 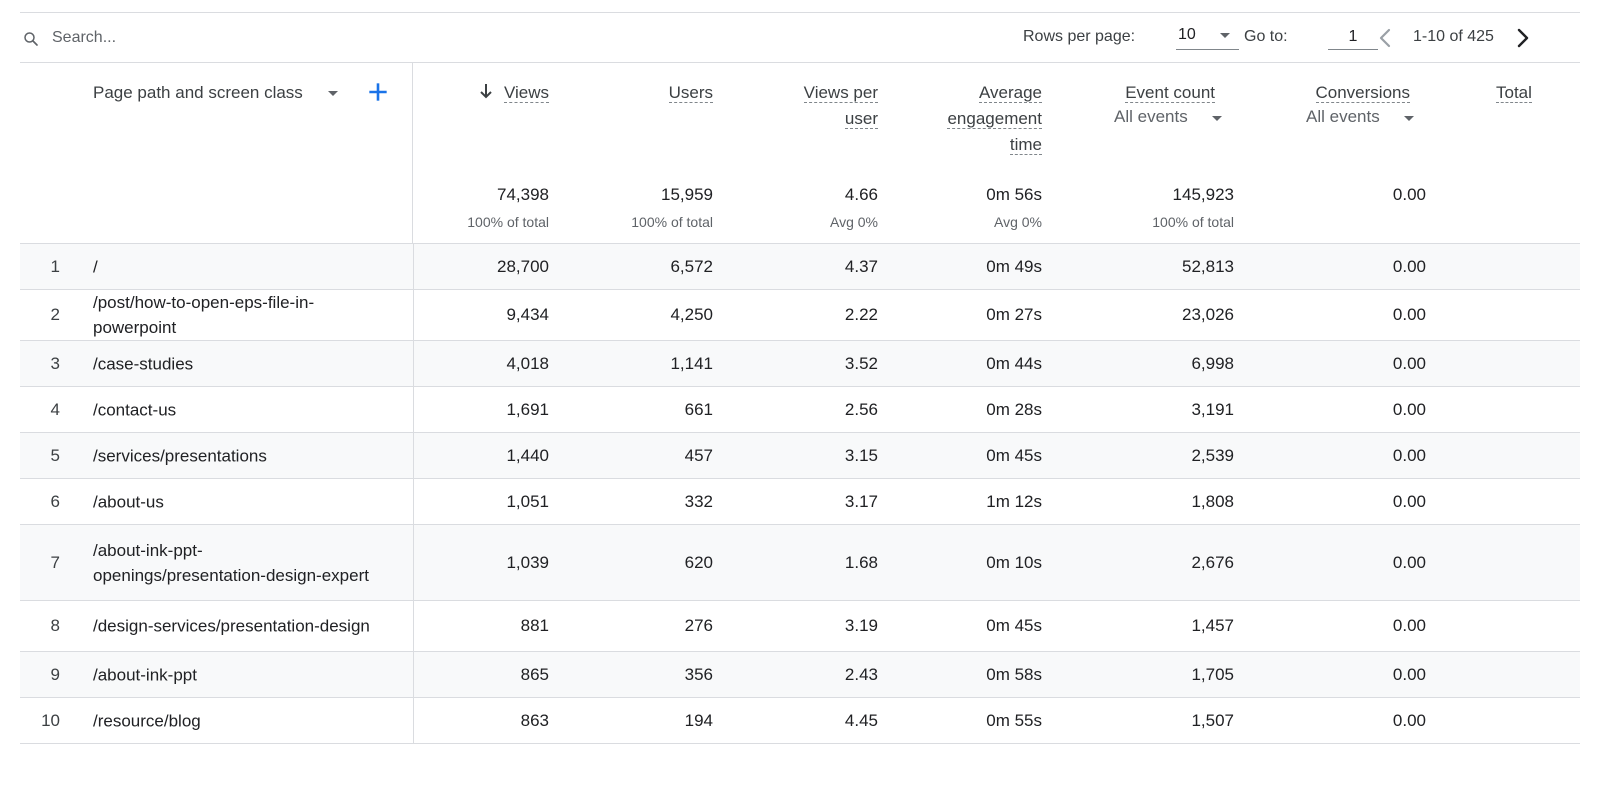 What do you see at coordinates (526, 93) in the screenshot?
I see `column-header-views: Views` at bounding box center [526, 93].